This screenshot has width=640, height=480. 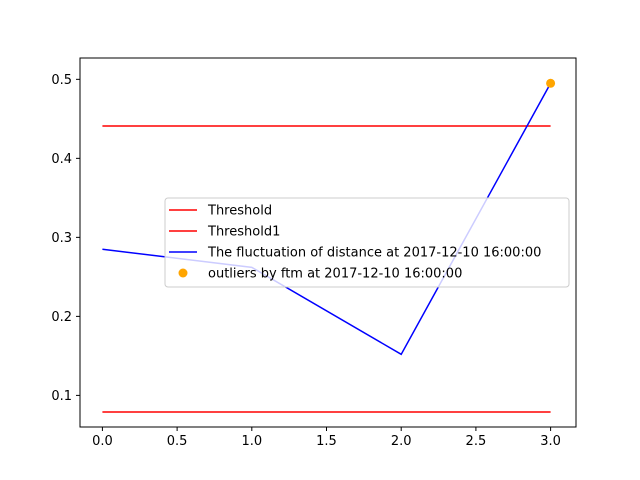 I want to click on x-axis: 0.0 0.5 1.0 1.5 2.0 2.5 3.0, so click(x=326, y=438).